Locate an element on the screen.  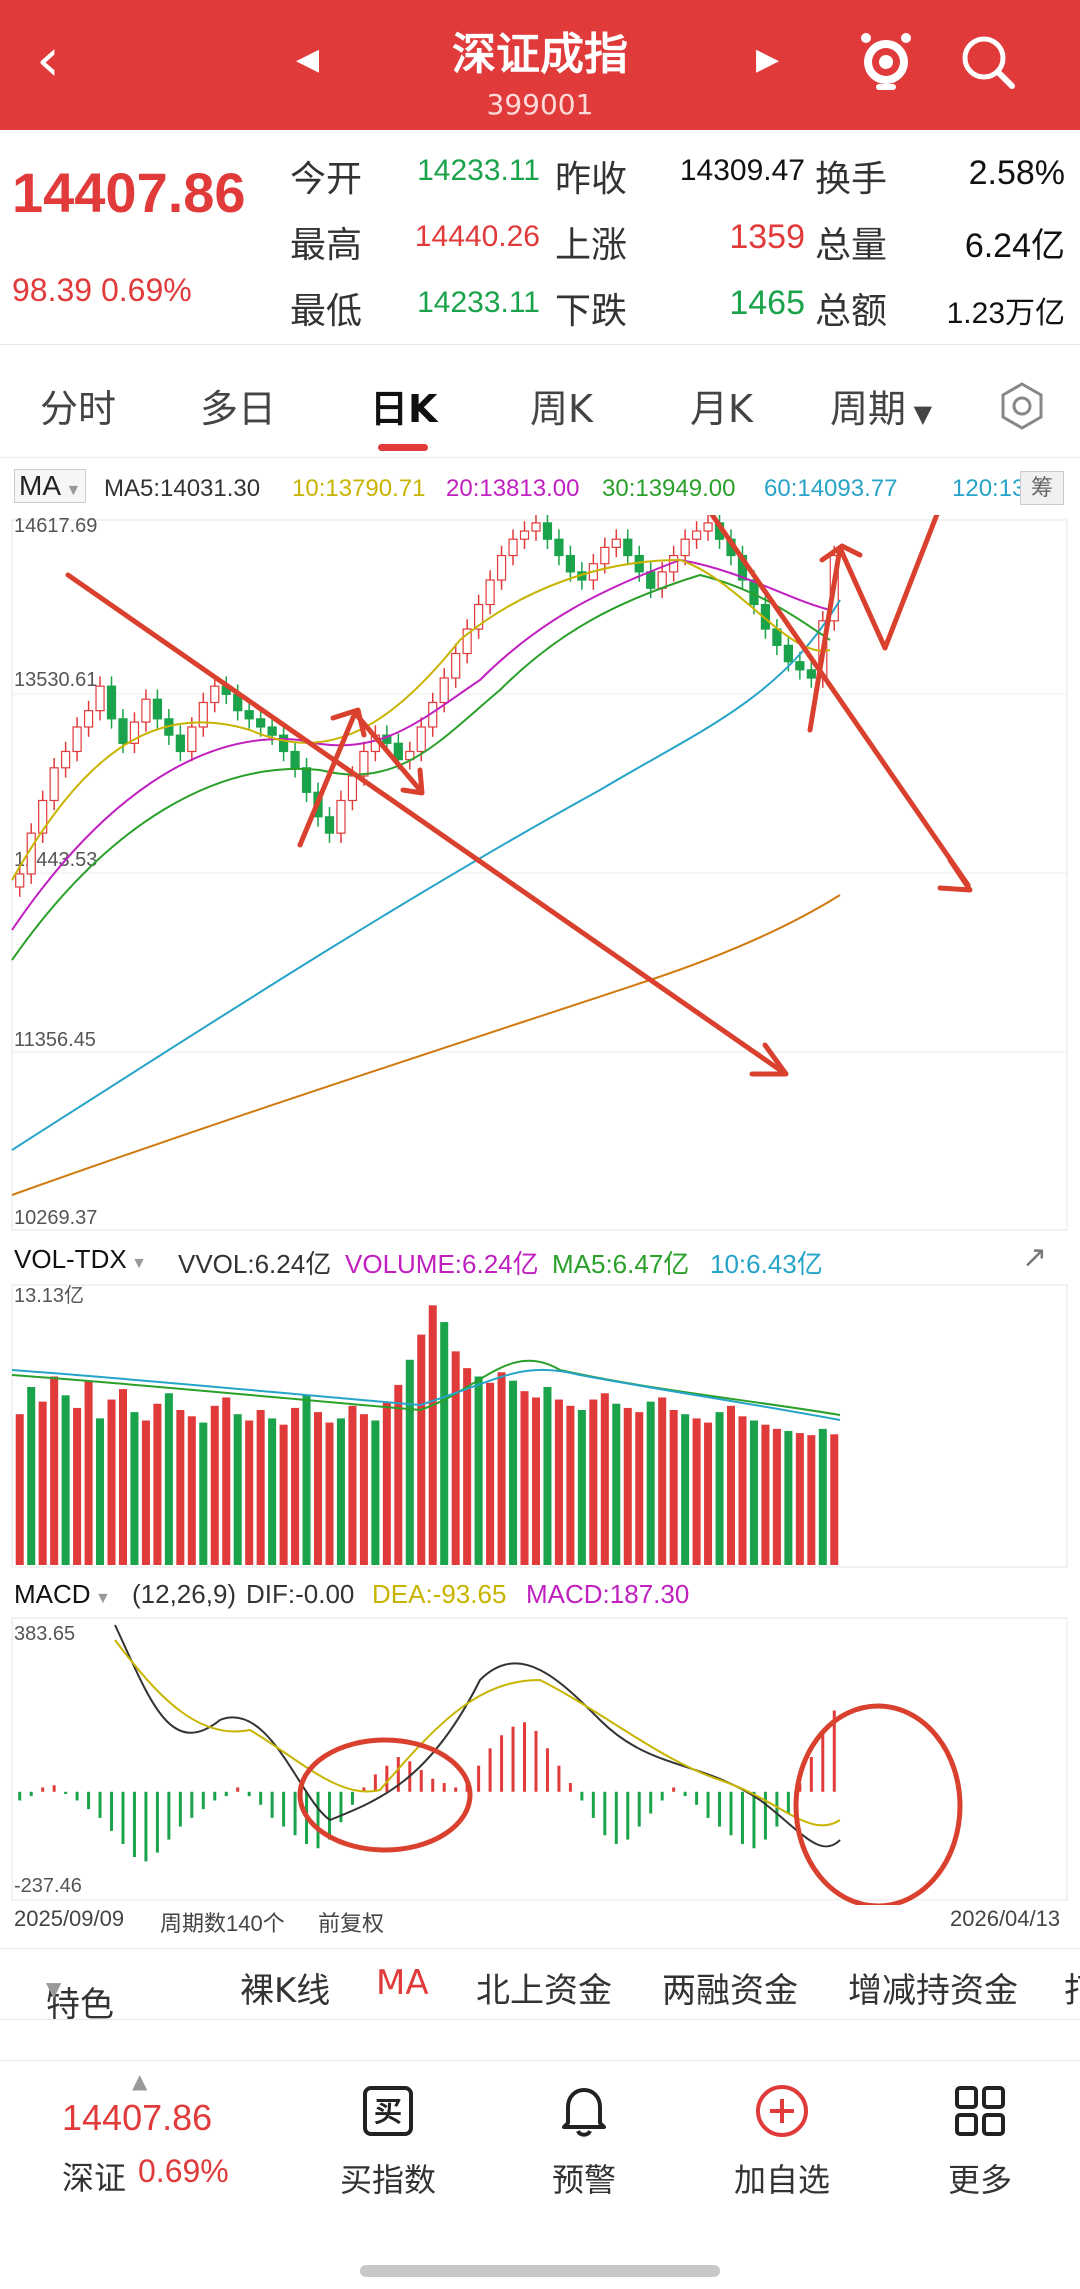
buy-index-label: 买指数 is located at coordinates (387, 2180).